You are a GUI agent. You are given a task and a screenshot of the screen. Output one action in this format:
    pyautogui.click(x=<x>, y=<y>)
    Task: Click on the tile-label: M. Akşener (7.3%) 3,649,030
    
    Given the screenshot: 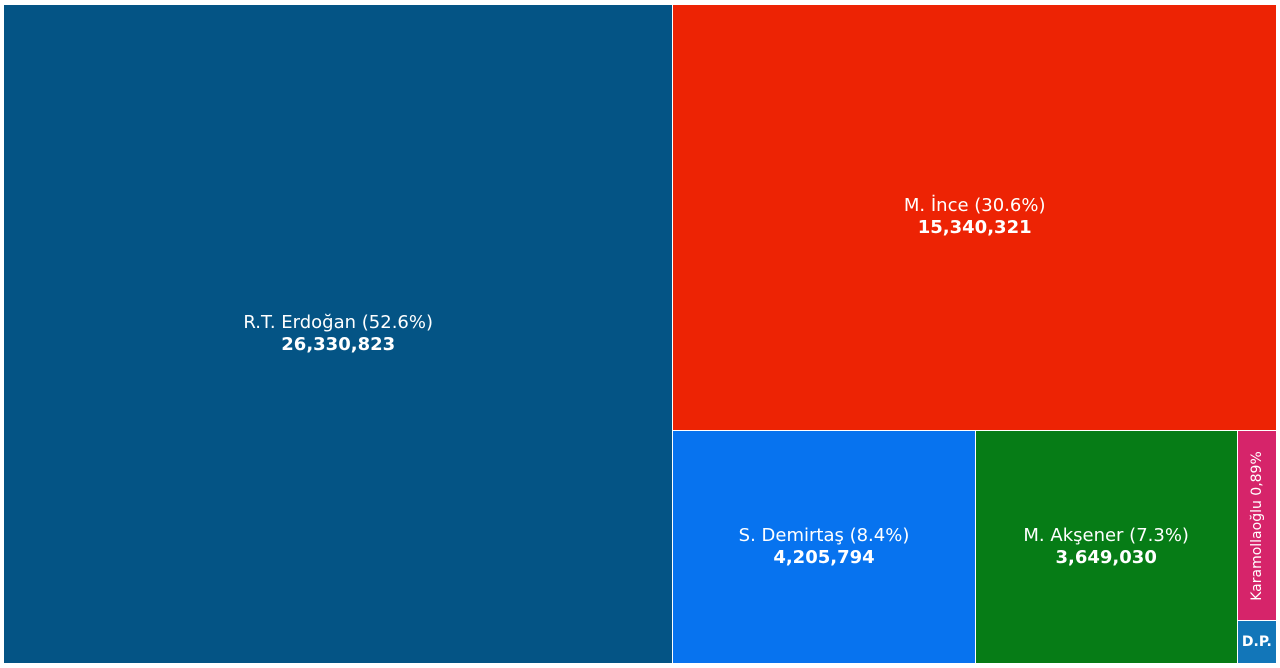 What is the action you would take?
    pyautogui.click(x=1106, y=547)
    